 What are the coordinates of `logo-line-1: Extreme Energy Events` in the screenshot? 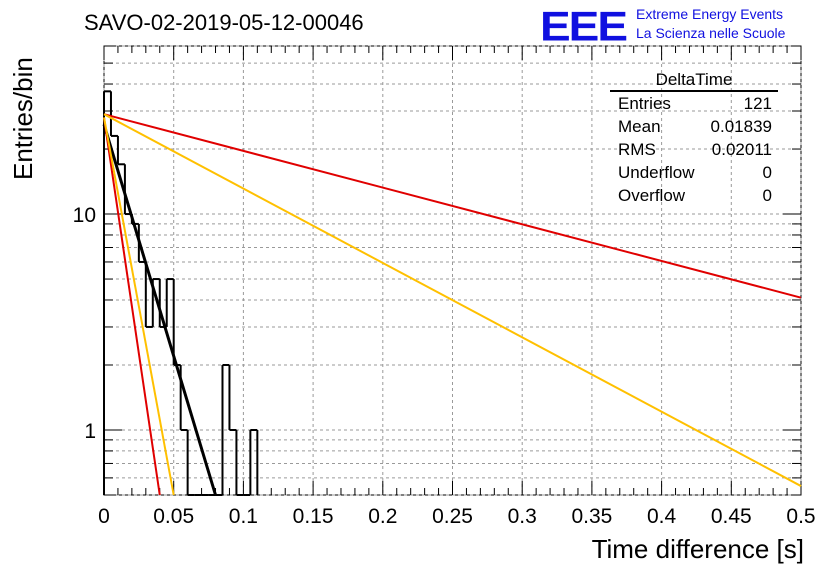 It's located at (710, 14).